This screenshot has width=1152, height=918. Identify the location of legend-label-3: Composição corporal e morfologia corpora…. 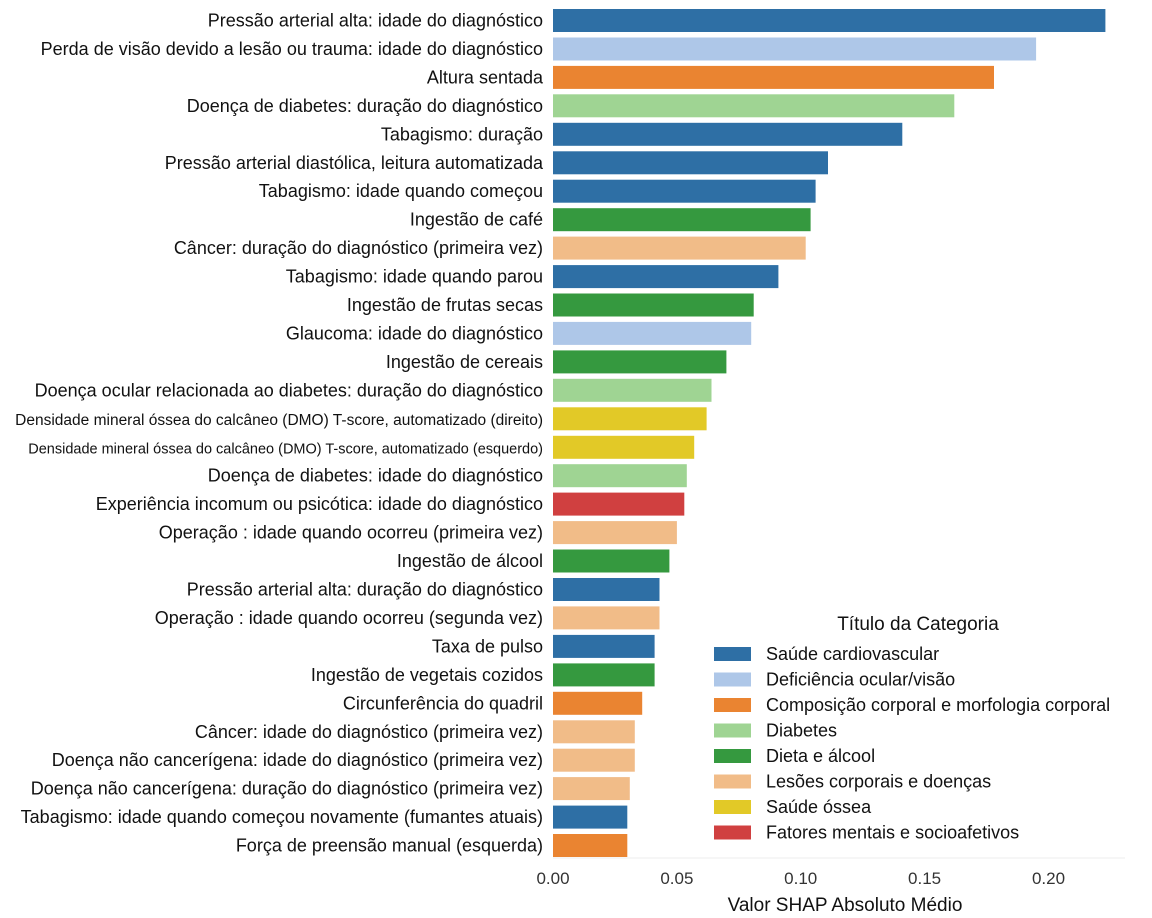
(938, 705).